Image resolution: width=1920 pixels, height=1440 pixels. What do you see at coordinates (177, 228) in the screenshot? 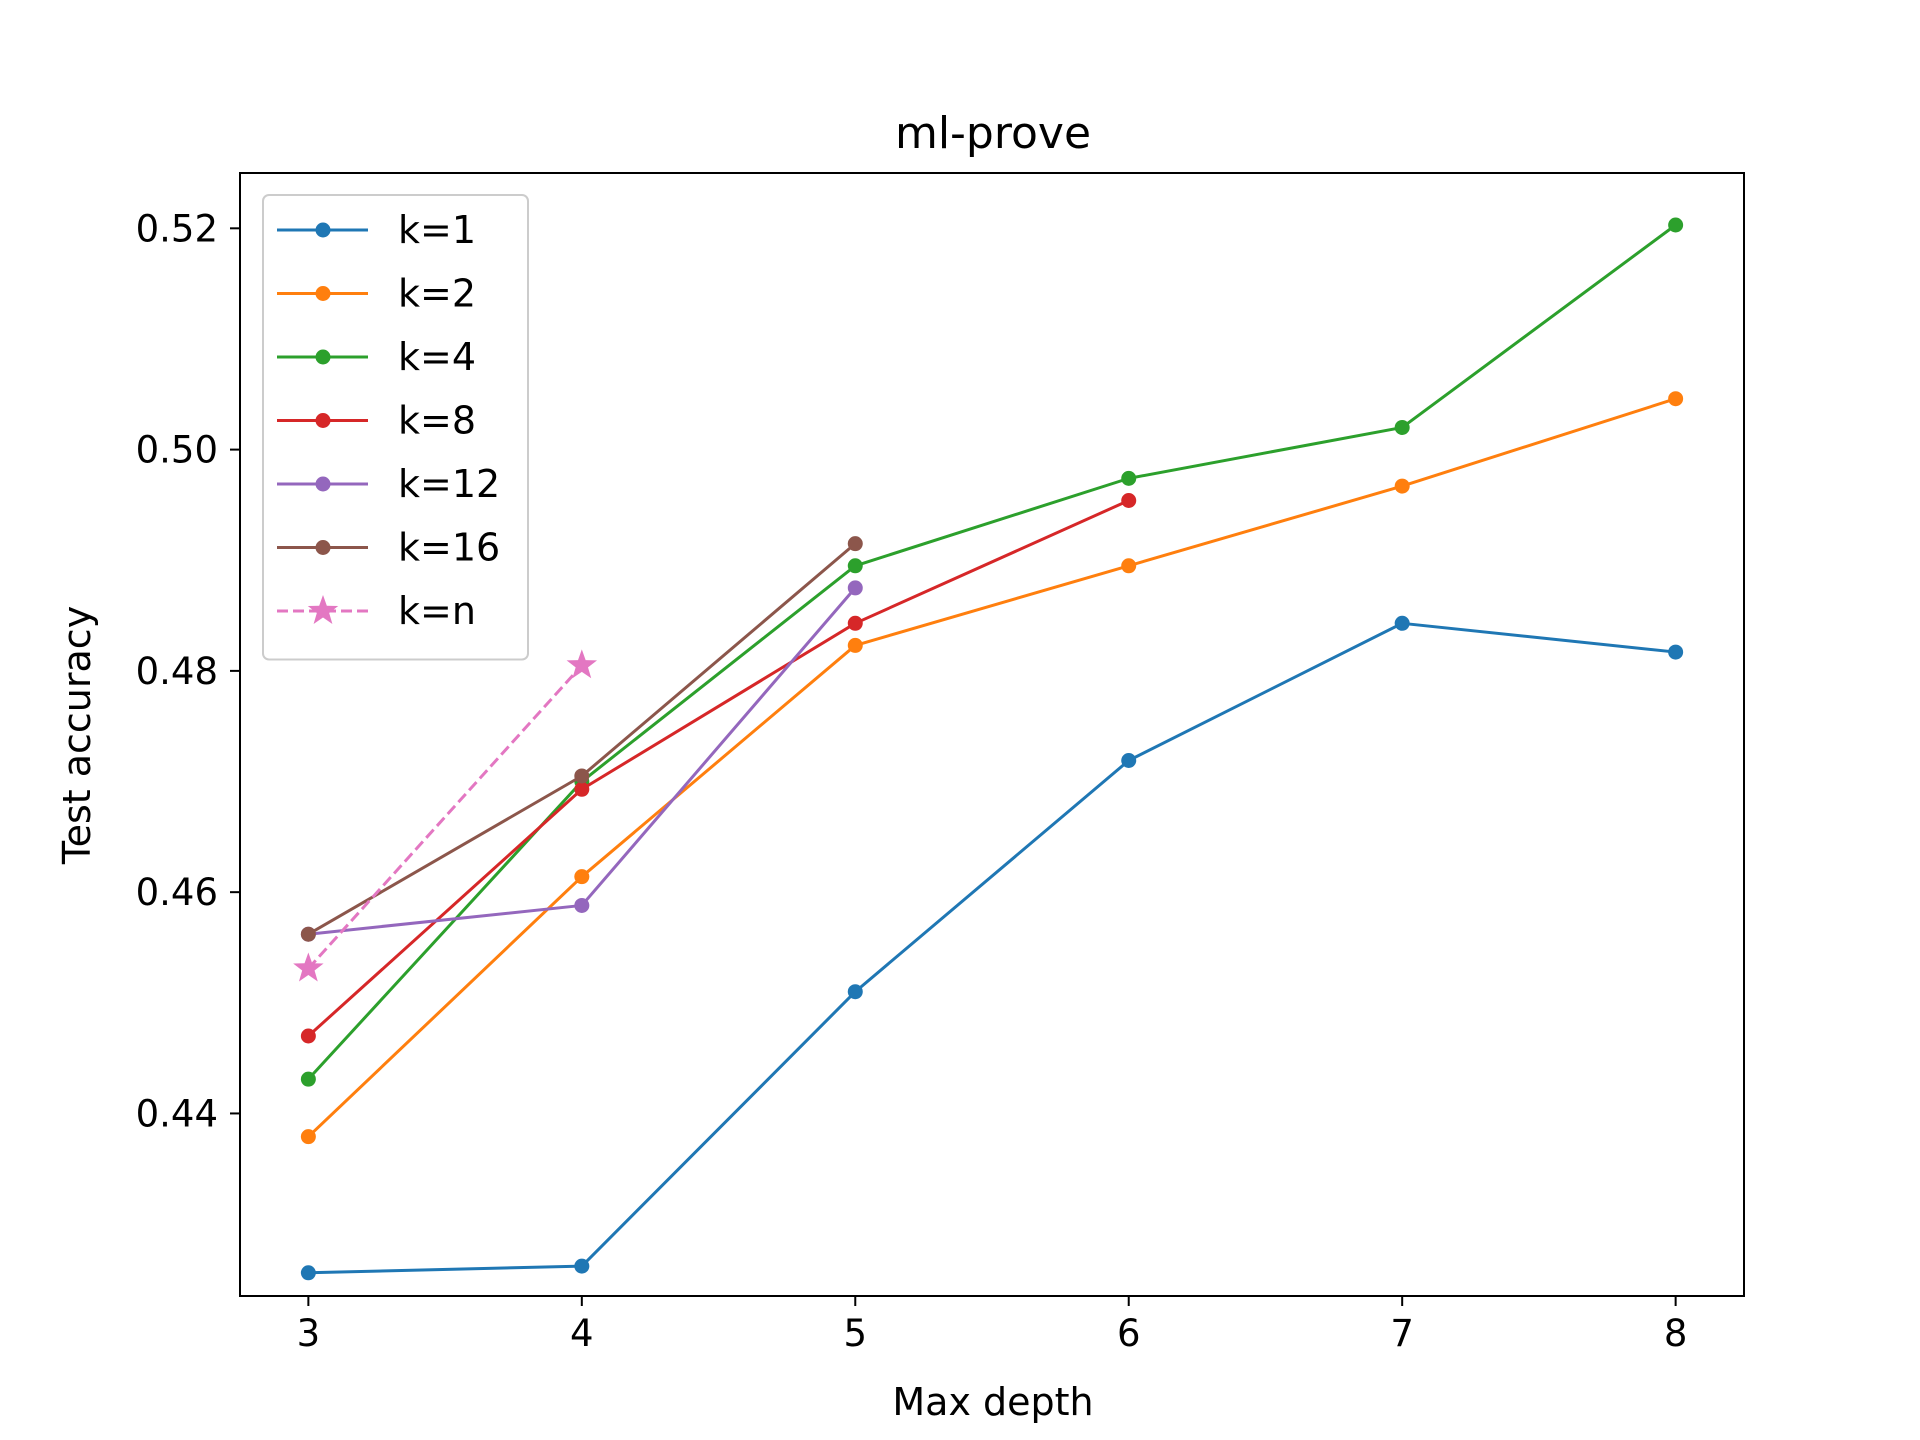
I see `y-tick-label: 0.52` at bounding box center [177, 228].